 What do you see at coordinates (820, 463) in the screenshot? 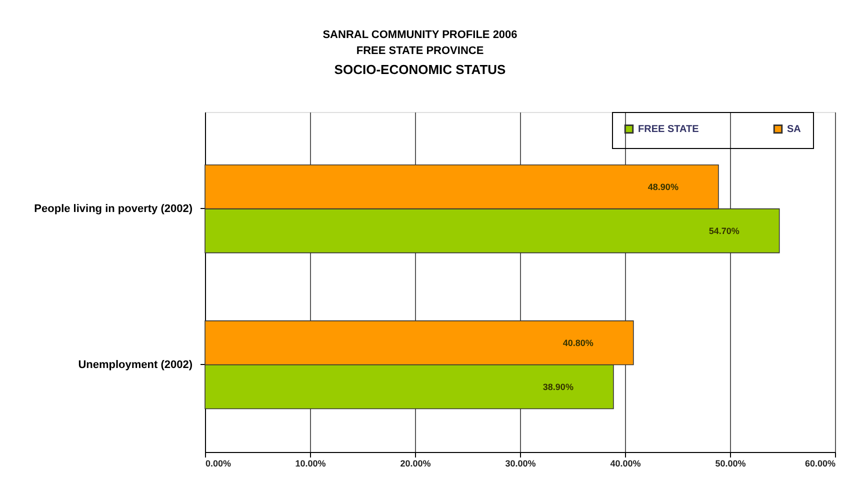
I see `x-tick-label: 60.00%` at bounding box center [820, 463].